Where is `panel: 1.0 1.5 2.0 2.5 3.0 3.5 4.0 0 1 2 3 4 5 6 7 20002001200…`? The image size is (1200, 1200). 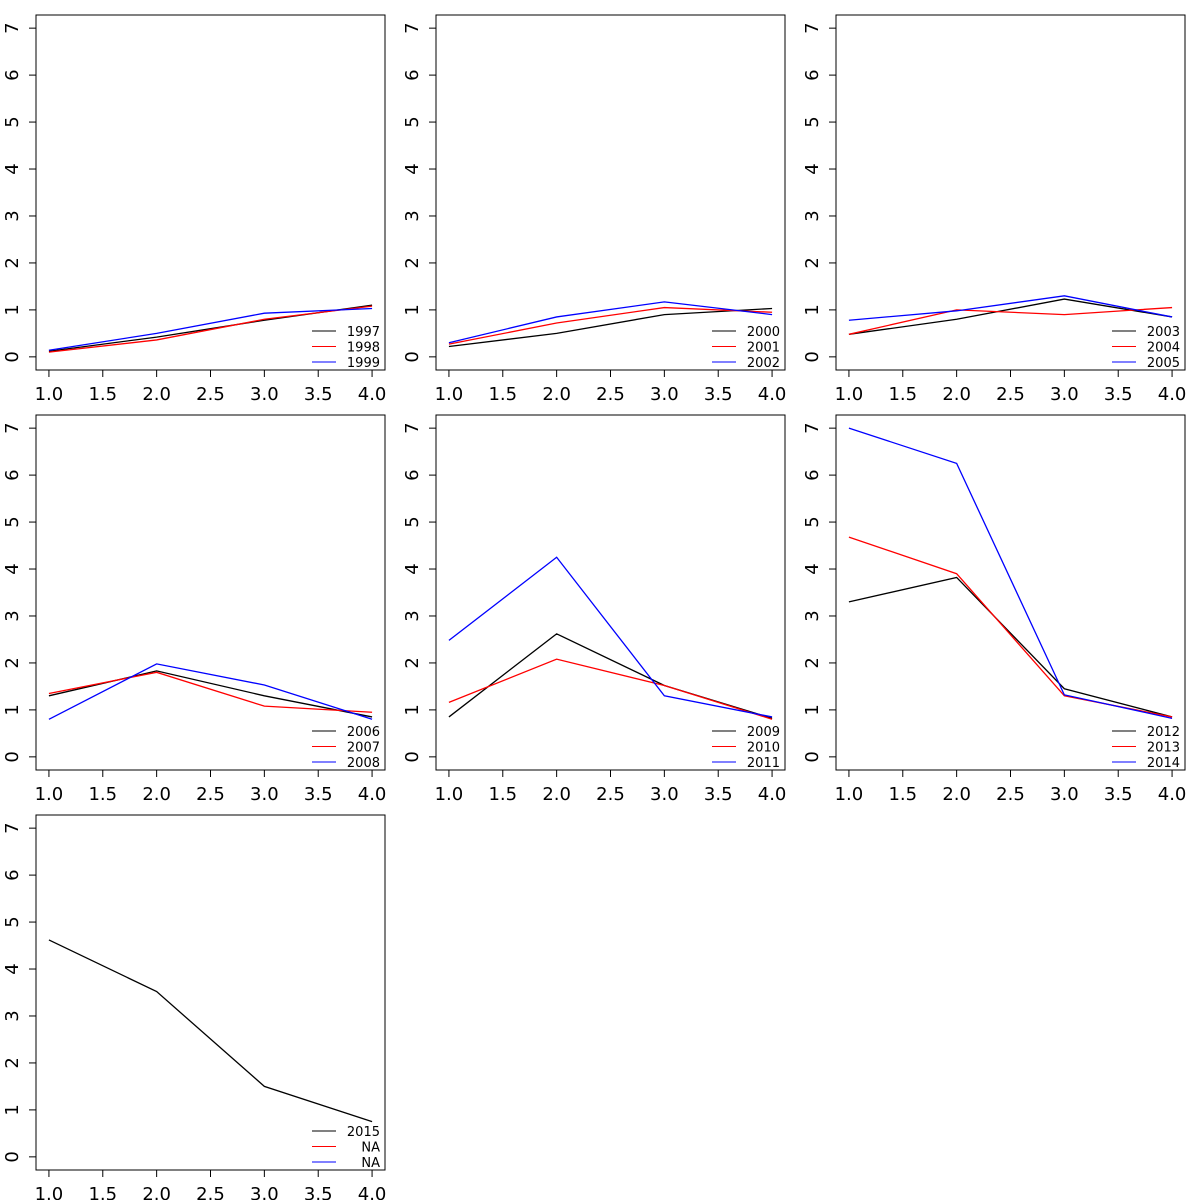 panel: 1.0 1.5 2.0 2.5 3.0 3.5 4.0 0 1 2 3 4 5 6 7 20002001200… is located at coordinates (594, 209).